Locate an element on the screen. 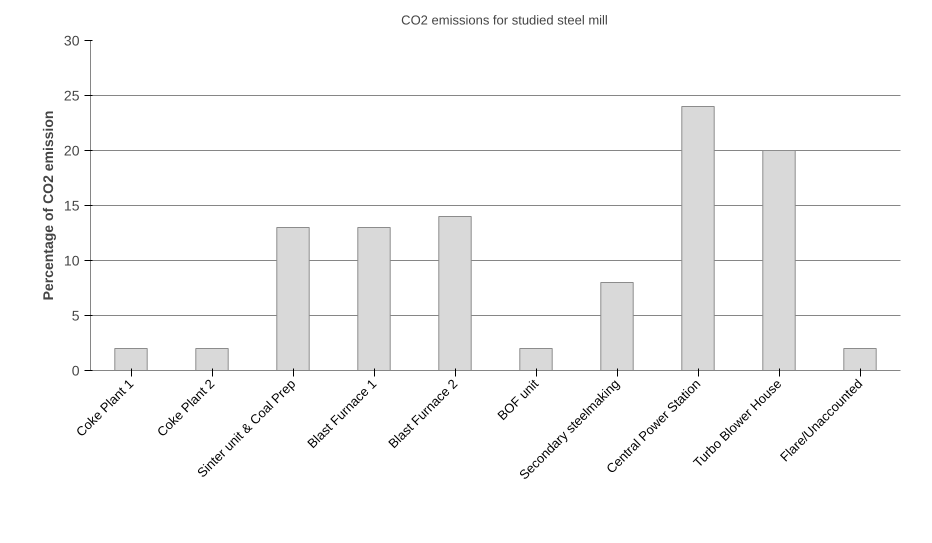 Image resolution: width=932 pixels, height=543 pixels. y-tick-label: 30 is located at coordinates (72, 40).